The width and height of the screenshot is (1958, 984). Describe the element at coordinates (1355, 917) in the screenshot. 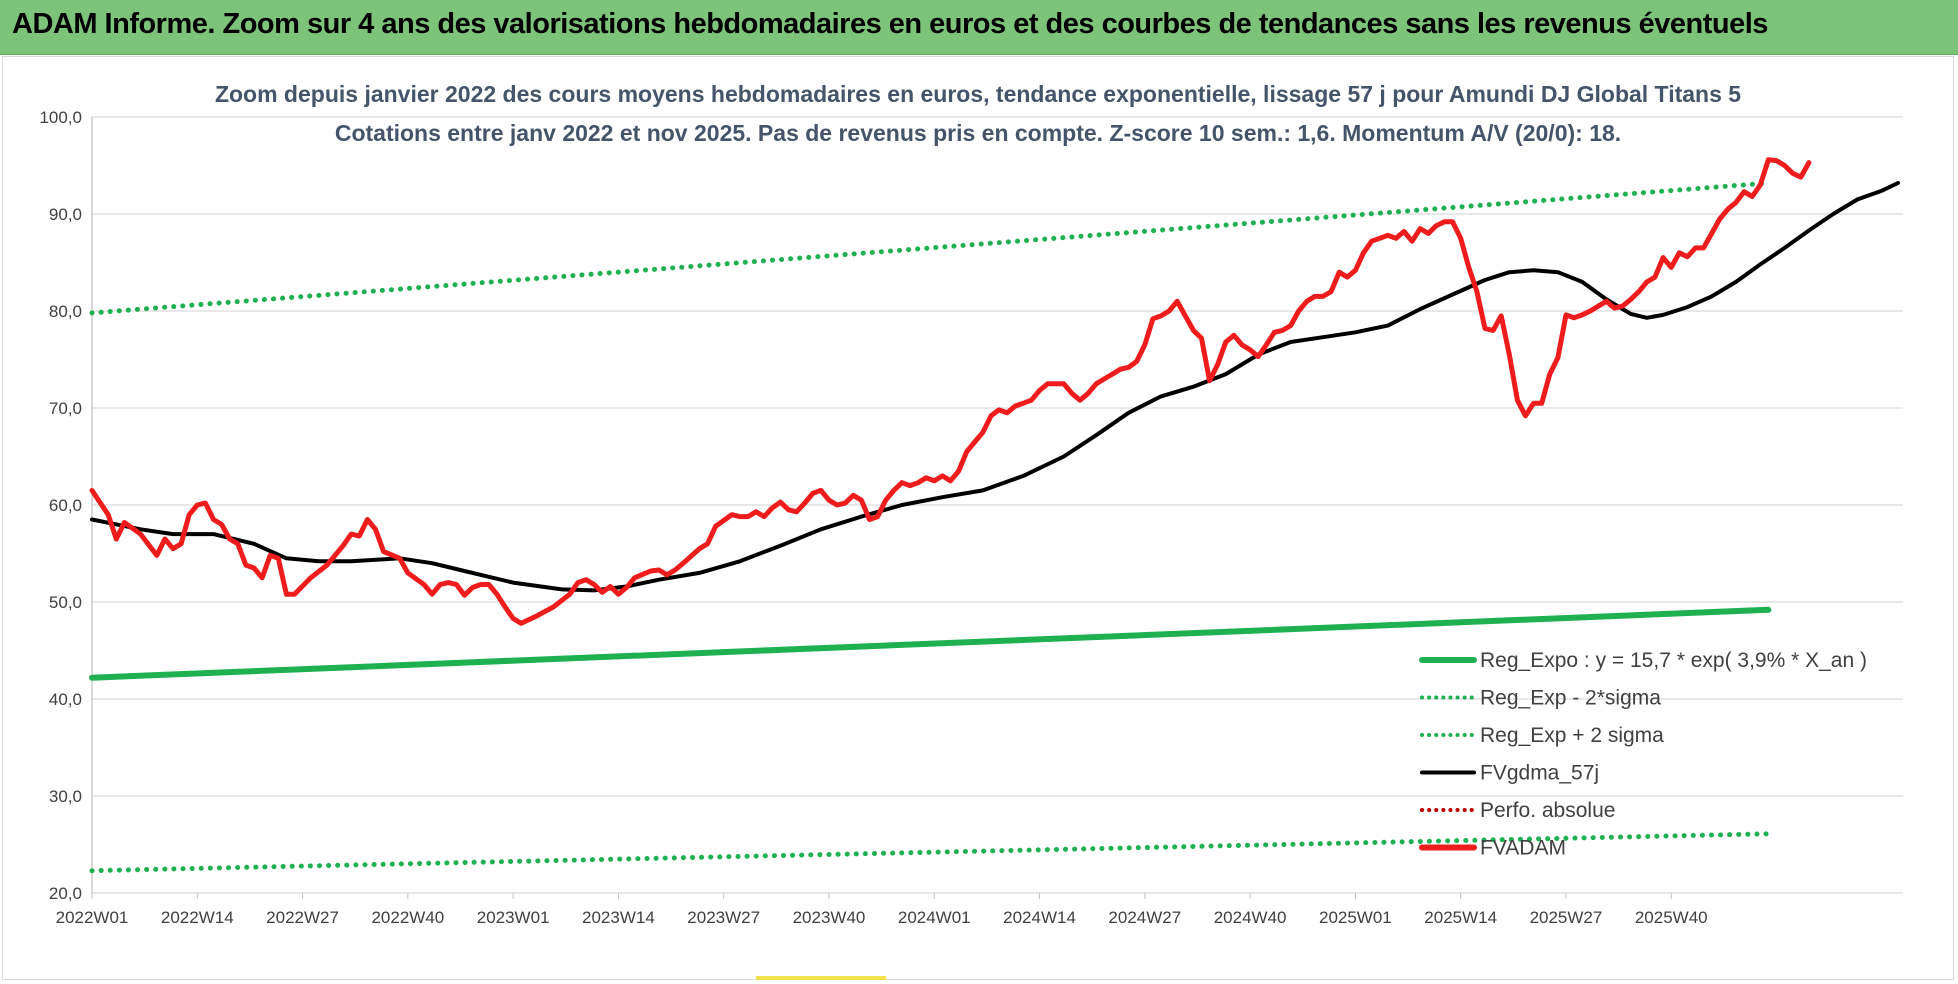

I see `x-tick-label: 2025W01` at that location.